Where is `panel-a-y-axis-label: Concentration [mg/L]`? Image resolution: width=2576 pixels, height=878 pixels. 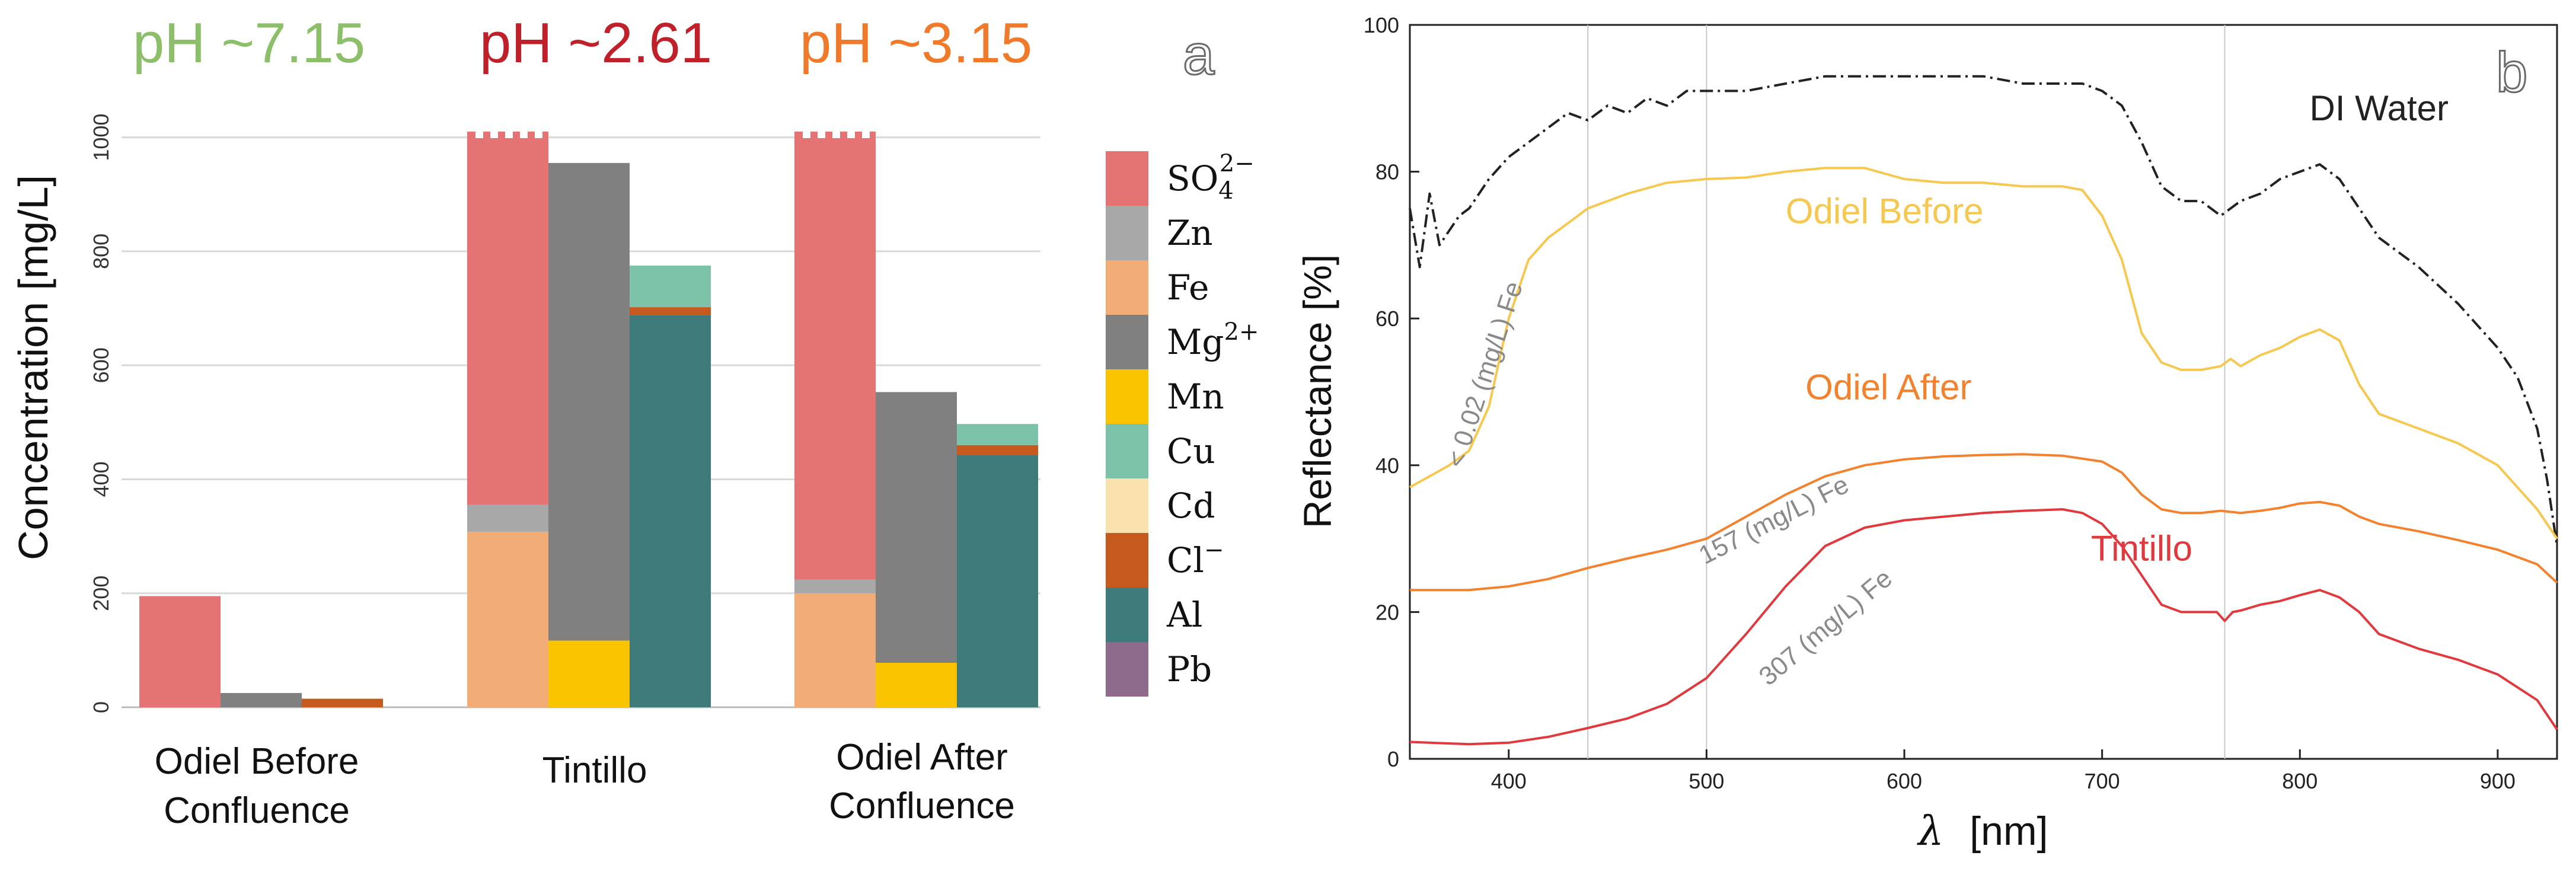 panel-a-y-axis-label: Concentration [mg/L] is located at coordinates (33, 368).